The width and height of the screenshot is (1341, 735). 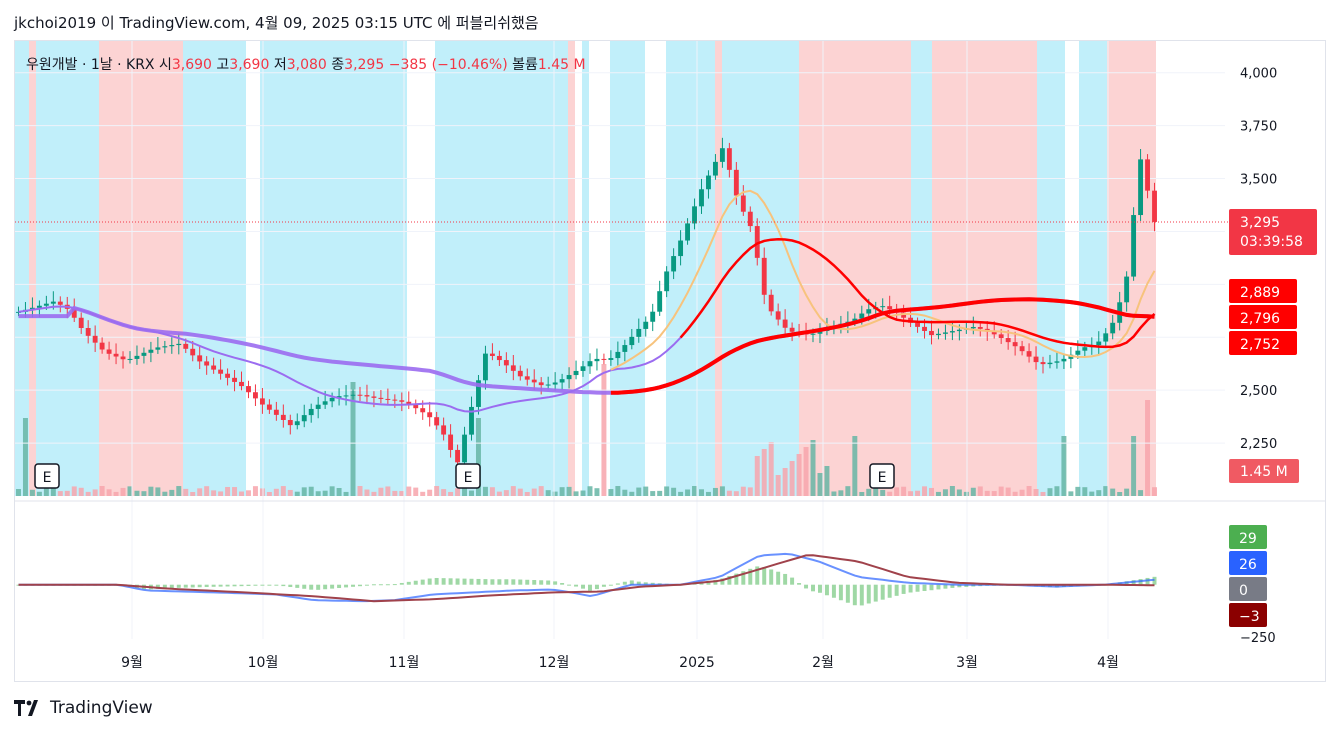 I want to click on macd-badge: 29, so click(x=1248, y=537).